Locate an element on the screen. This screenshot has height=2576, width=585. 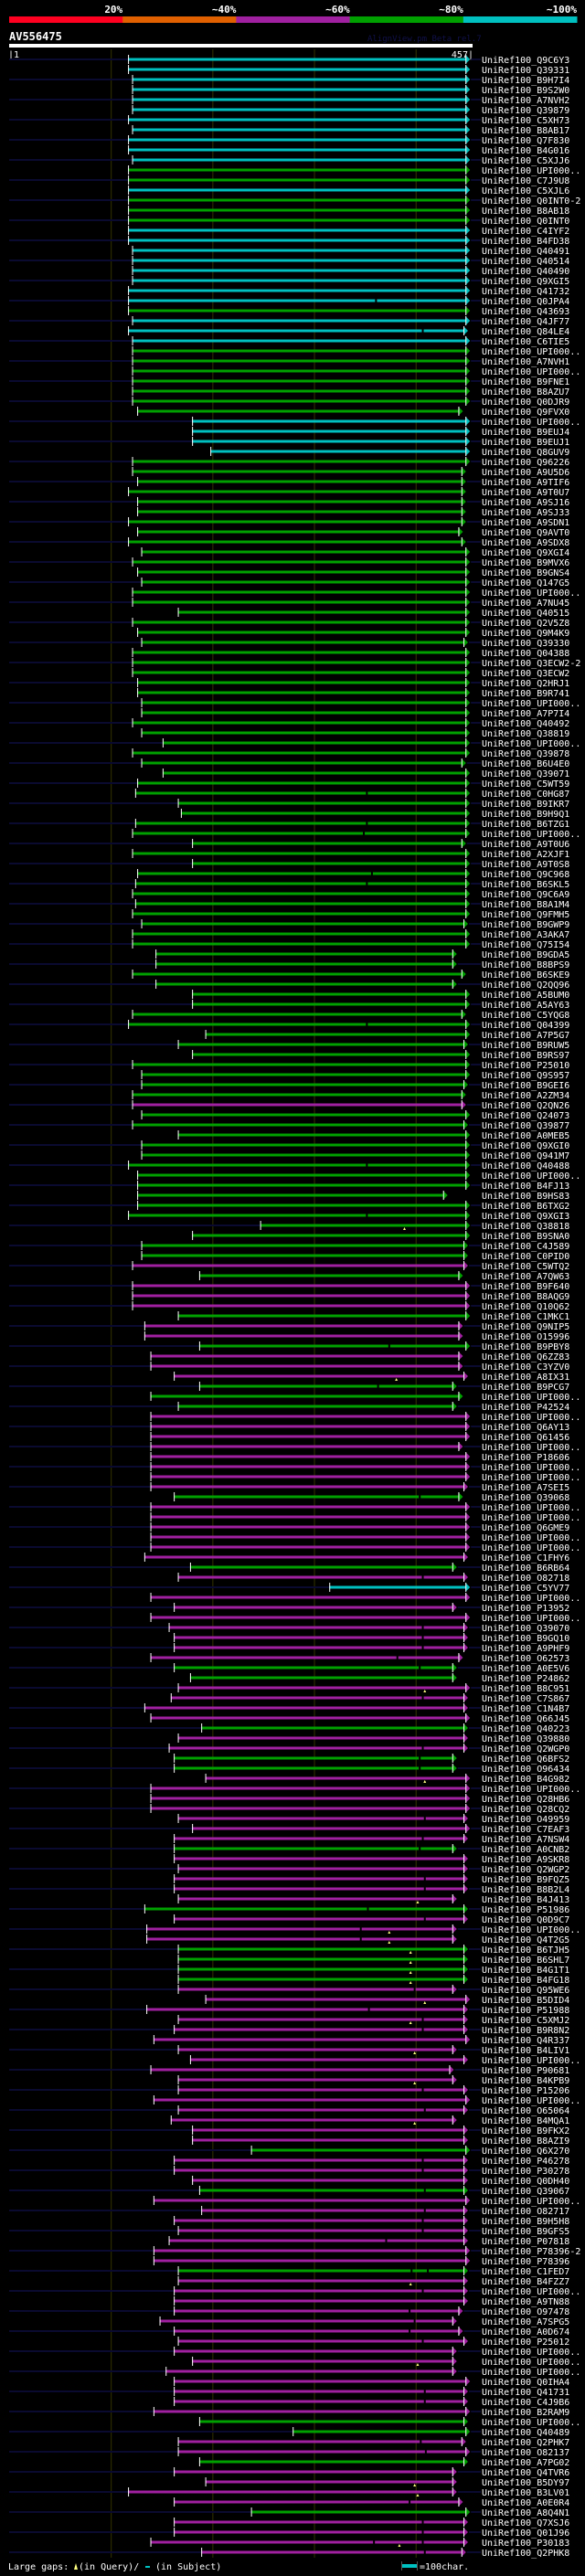
hit-row: UniRef100_B4LIV1 is located at coordinates (289, 2050).